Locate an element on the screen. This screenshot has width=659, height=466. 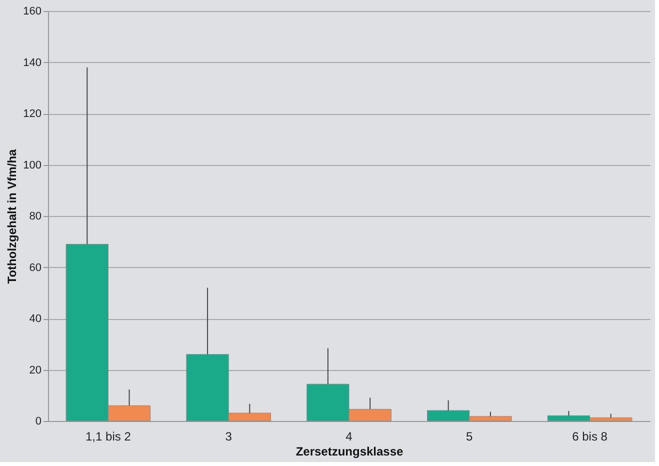
y-tick-label: 160 is located at coordinates (32, 12).